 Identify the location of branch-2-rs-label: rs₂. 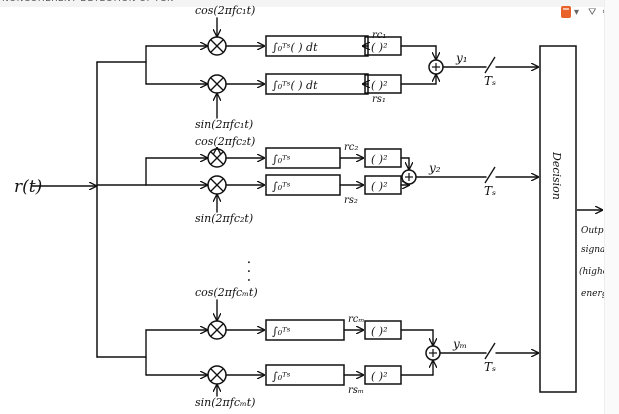
(351, 200).